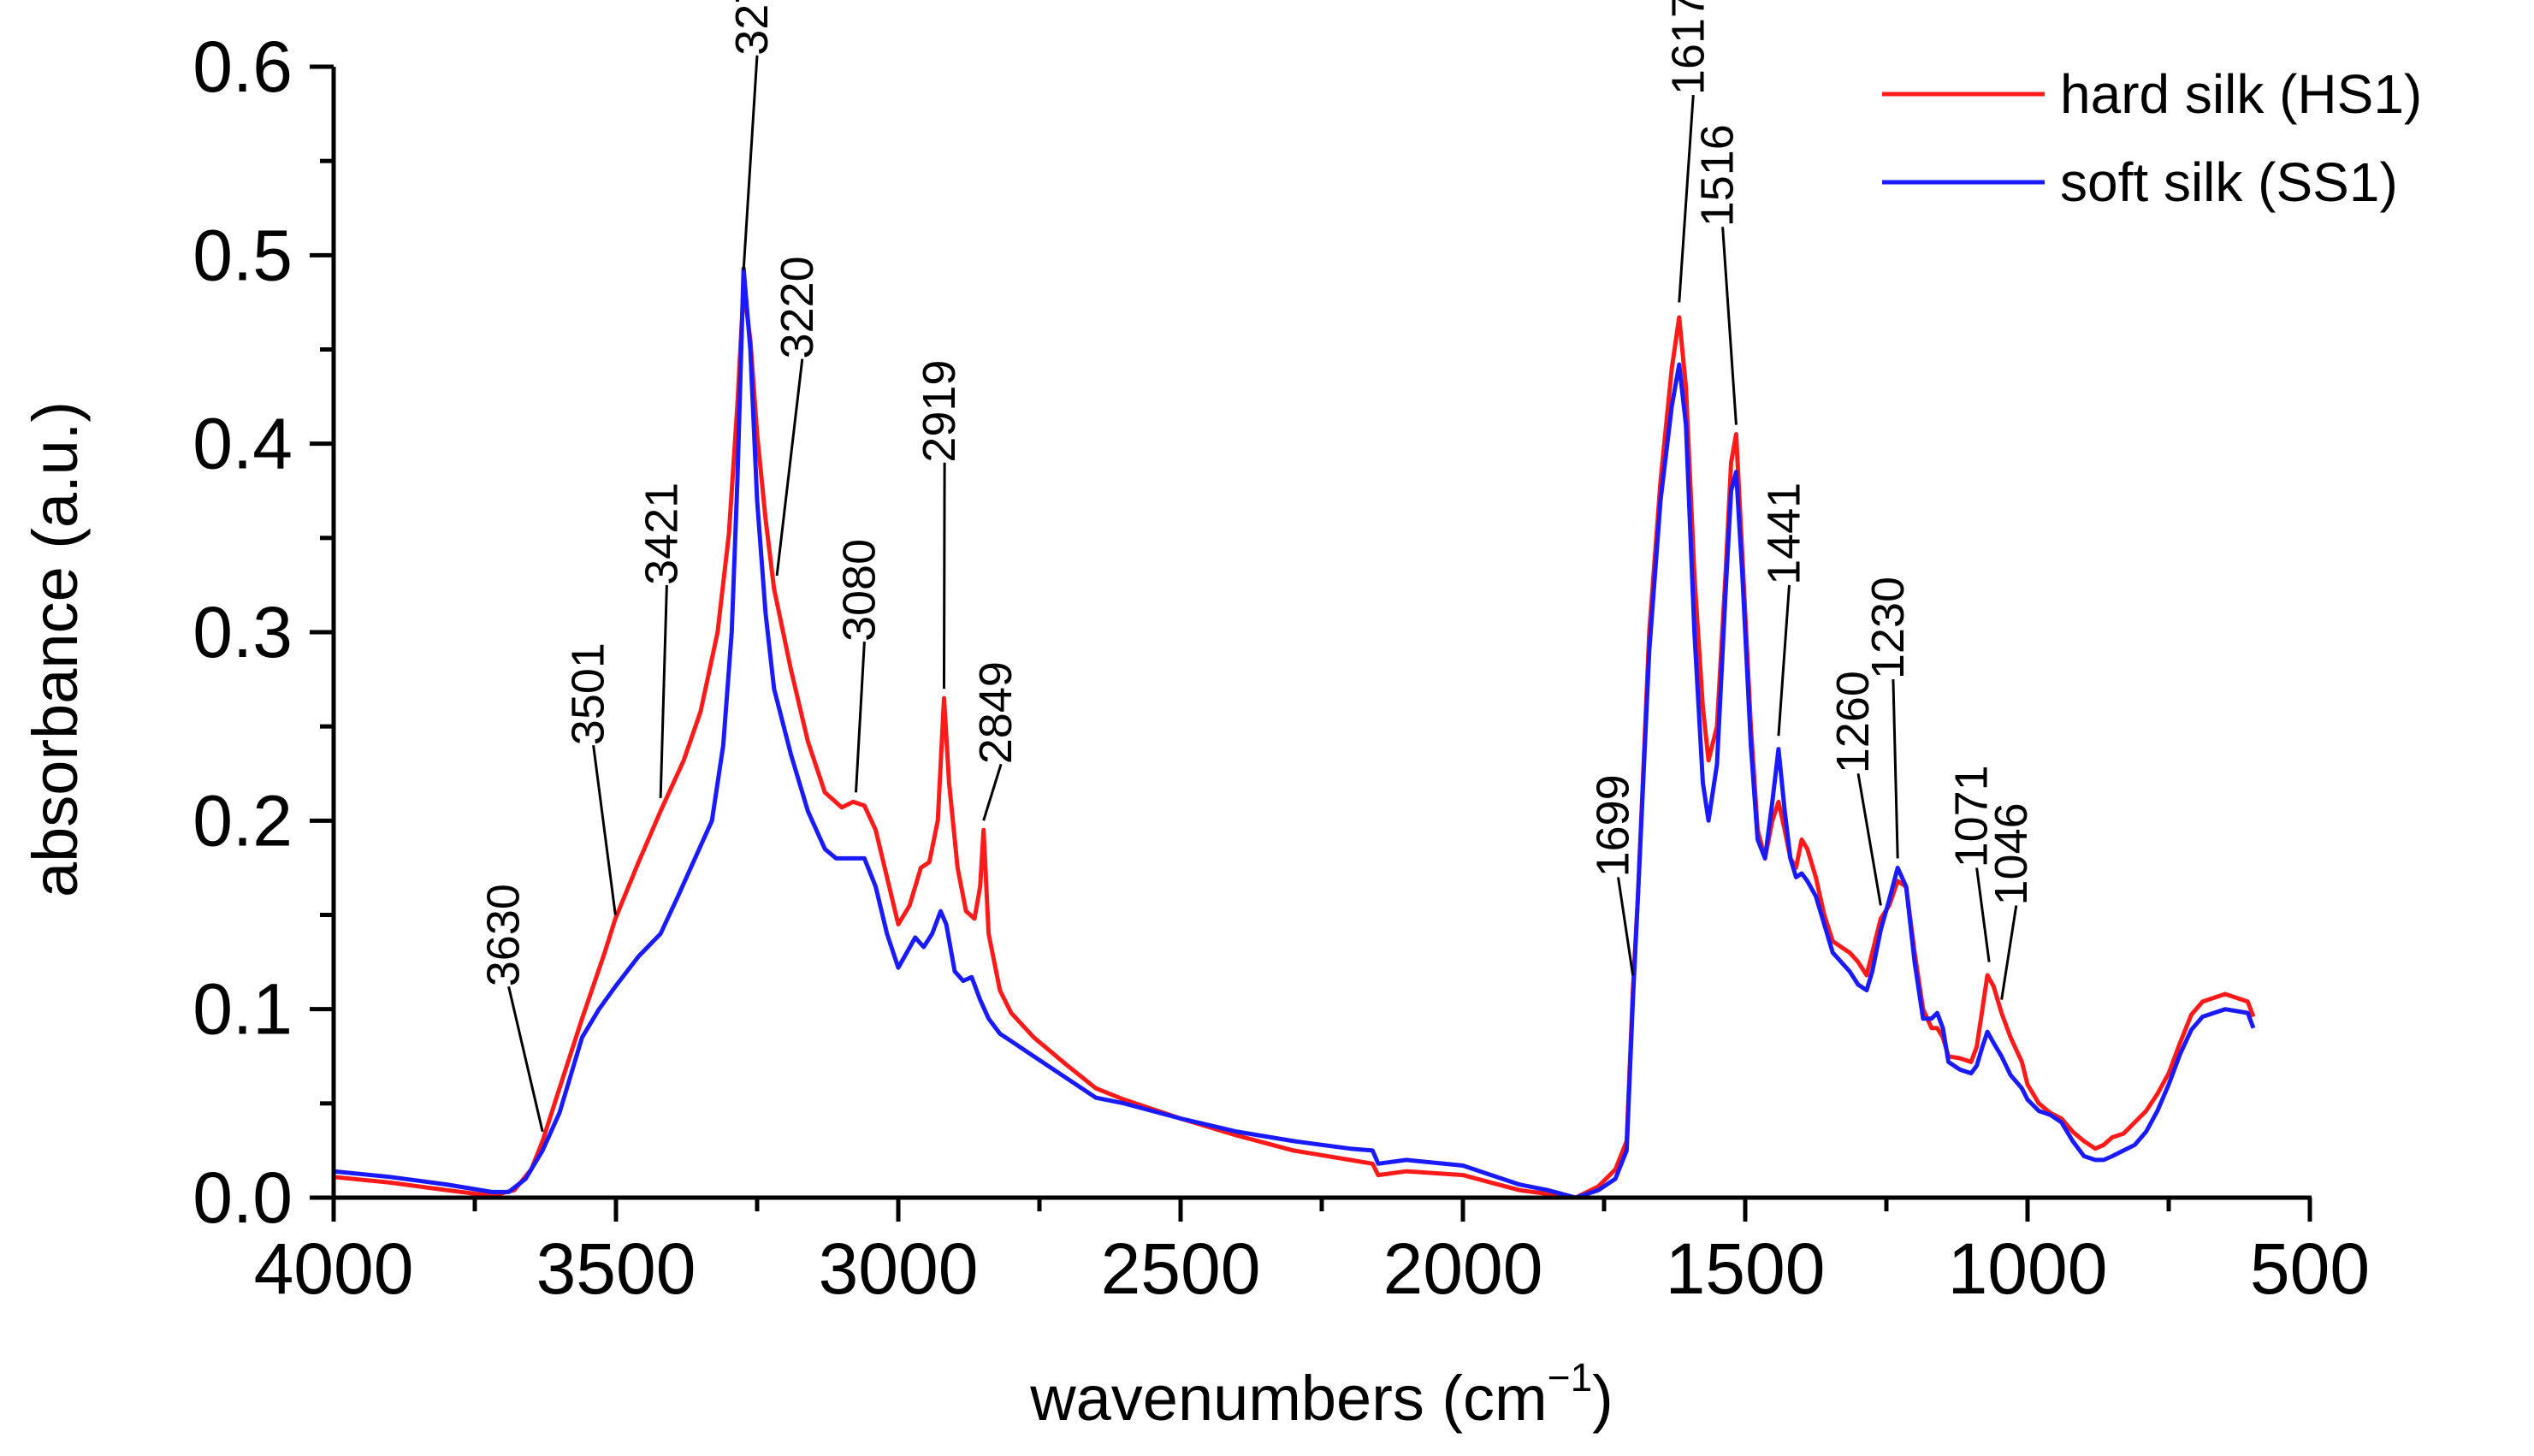 The width and height of the screenshot is (2534, 1456). Describe the element at coordinates (242, 67) in the screenshot. I see `y-tick-label: 0.6` at that location.